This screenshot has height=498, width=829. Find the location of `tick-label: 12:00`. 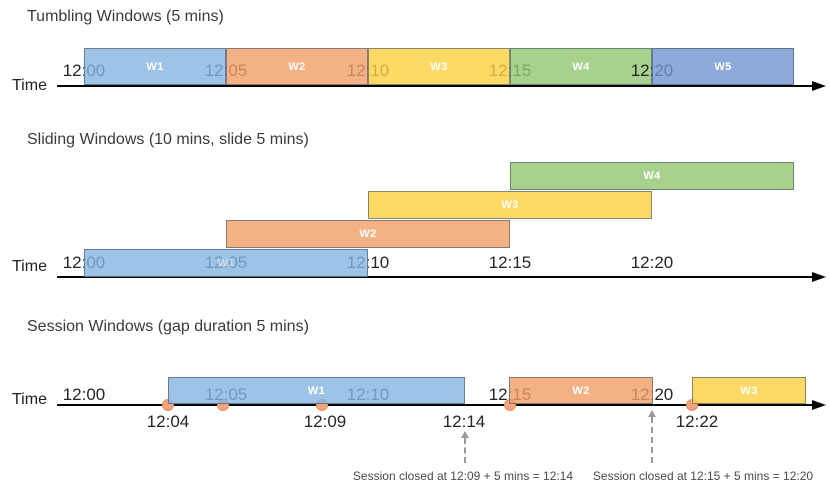

tick-label: 12:00 is located at coordinates (84, 394).